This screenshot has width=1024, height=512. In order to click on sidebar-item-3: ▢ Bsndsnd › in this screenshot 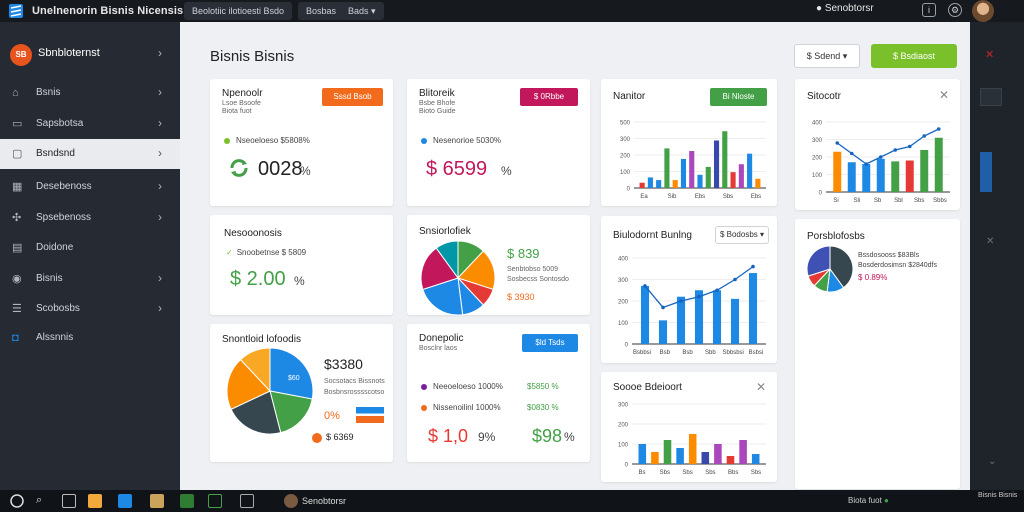, I will do `click(90, 154)`.